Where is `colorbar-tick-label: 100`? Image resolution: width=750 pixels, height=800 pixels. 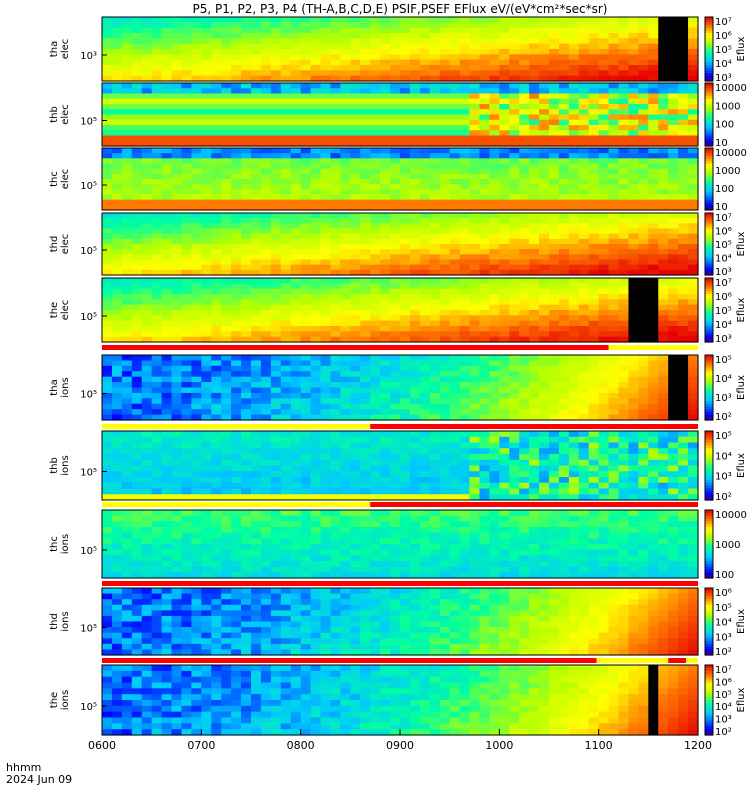 colorbar-tick-label: 100 is located at coordinates (724, 125).